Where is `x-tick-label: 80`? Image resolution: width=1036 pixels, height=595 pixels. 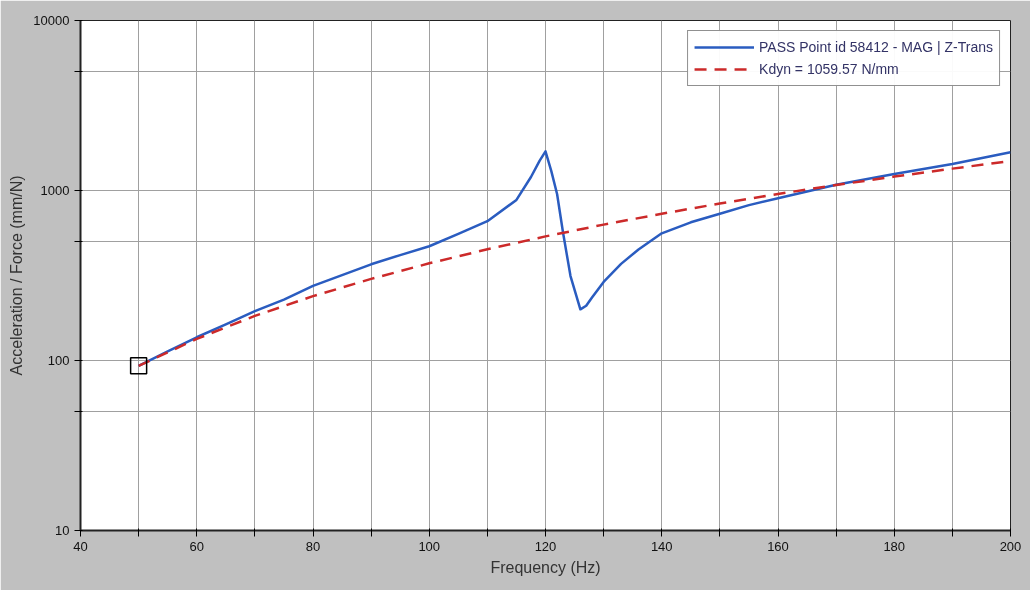 x-tick-label: 80 is located at coordinates (313, 546).